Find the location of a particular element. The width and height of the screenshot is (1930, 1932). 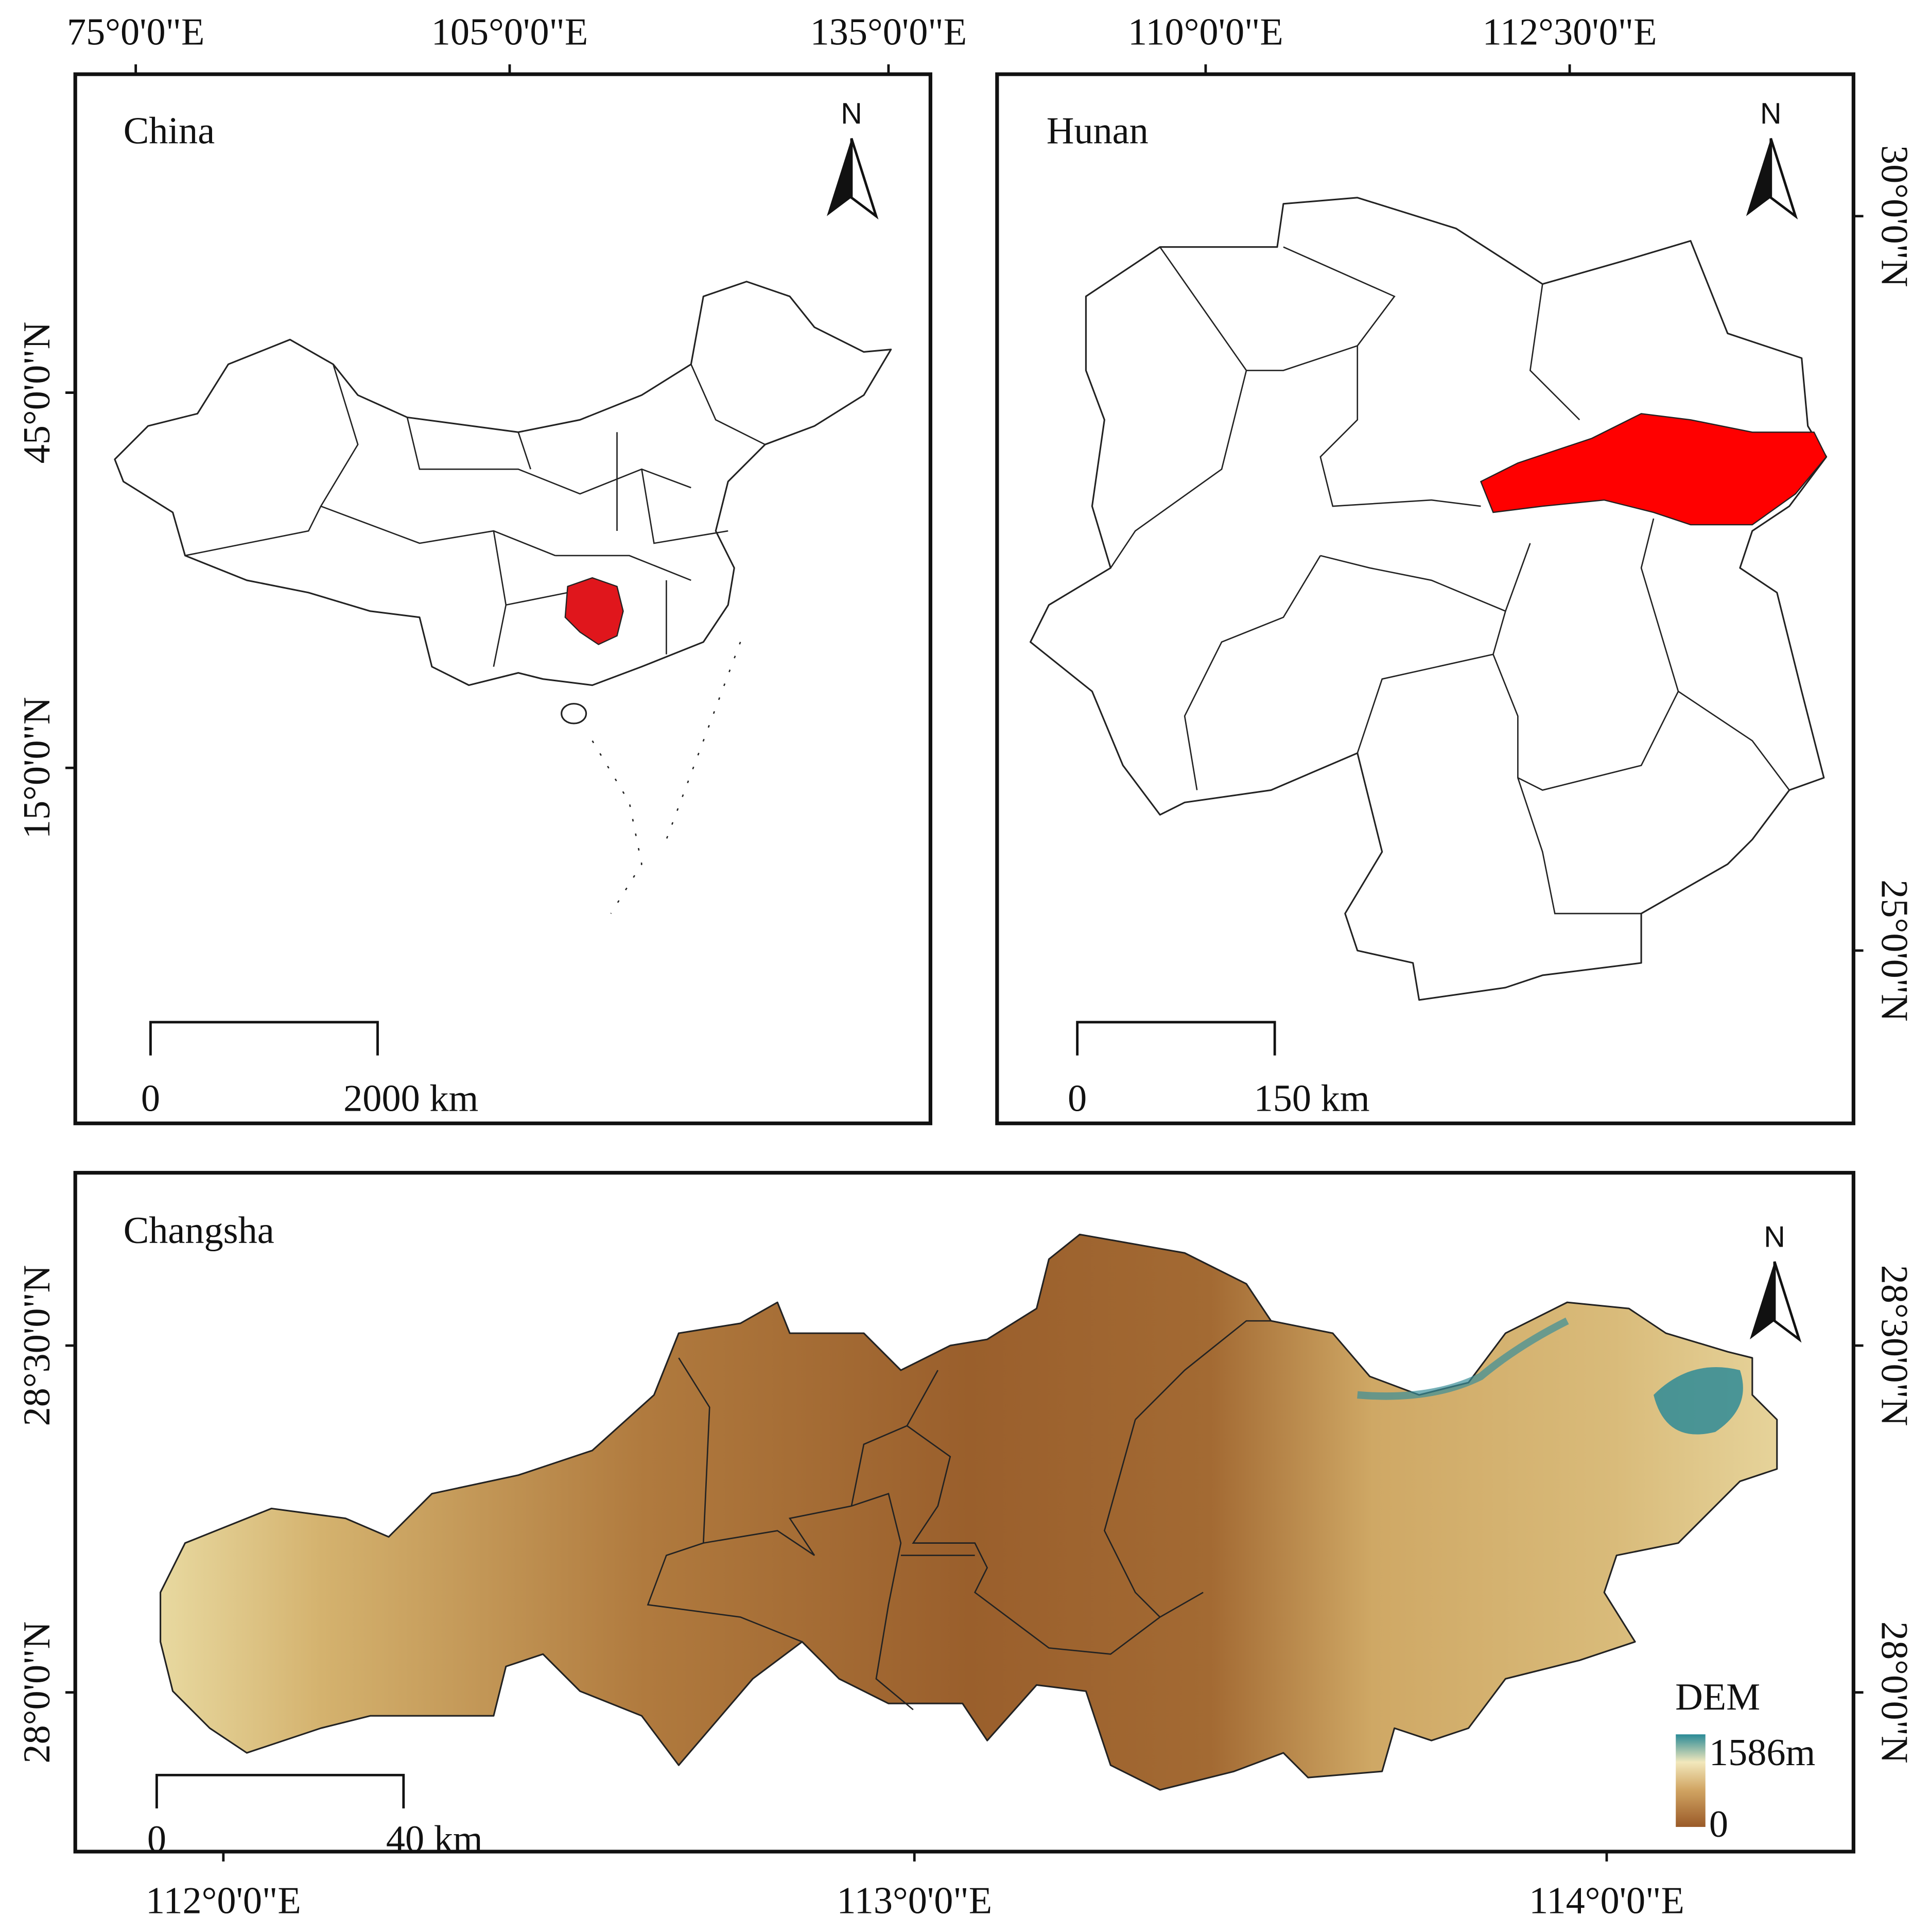

longitude-label: 75°0'0"E is located at coordinates (135, 32).